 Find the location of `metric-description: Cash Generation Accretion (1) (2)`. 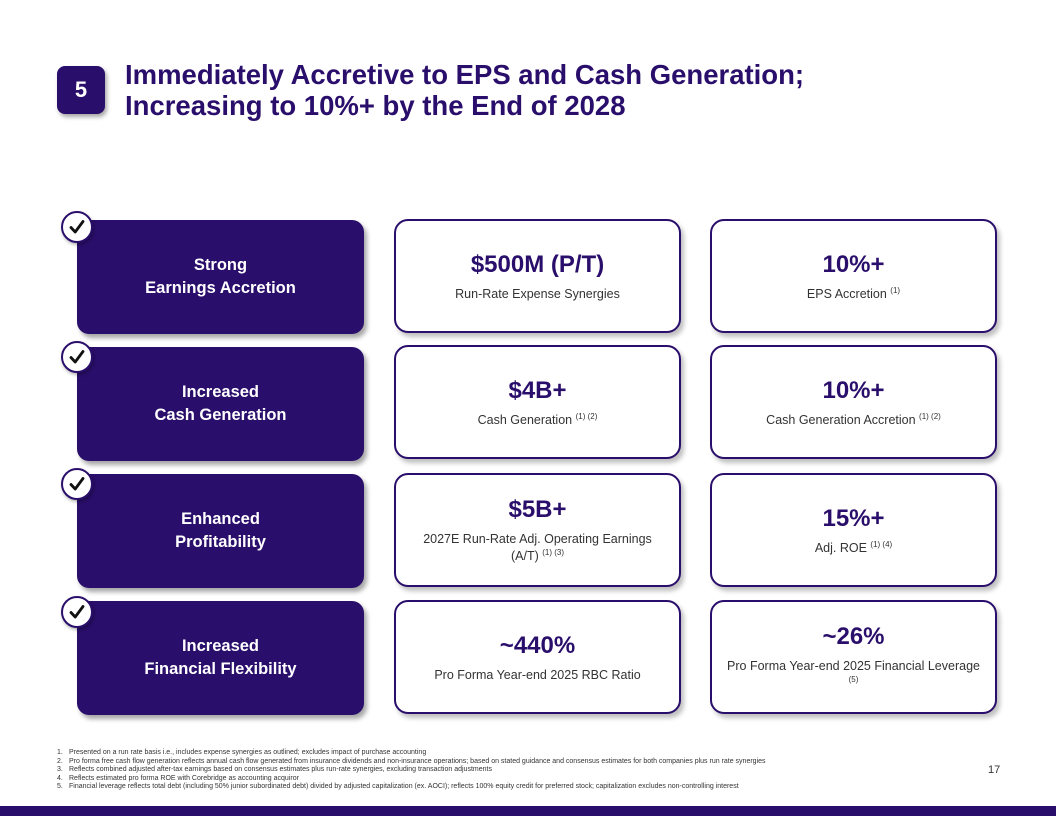

metric-description: Cash Generation Accretion (1) (2) is located at coordinates (853, 419).